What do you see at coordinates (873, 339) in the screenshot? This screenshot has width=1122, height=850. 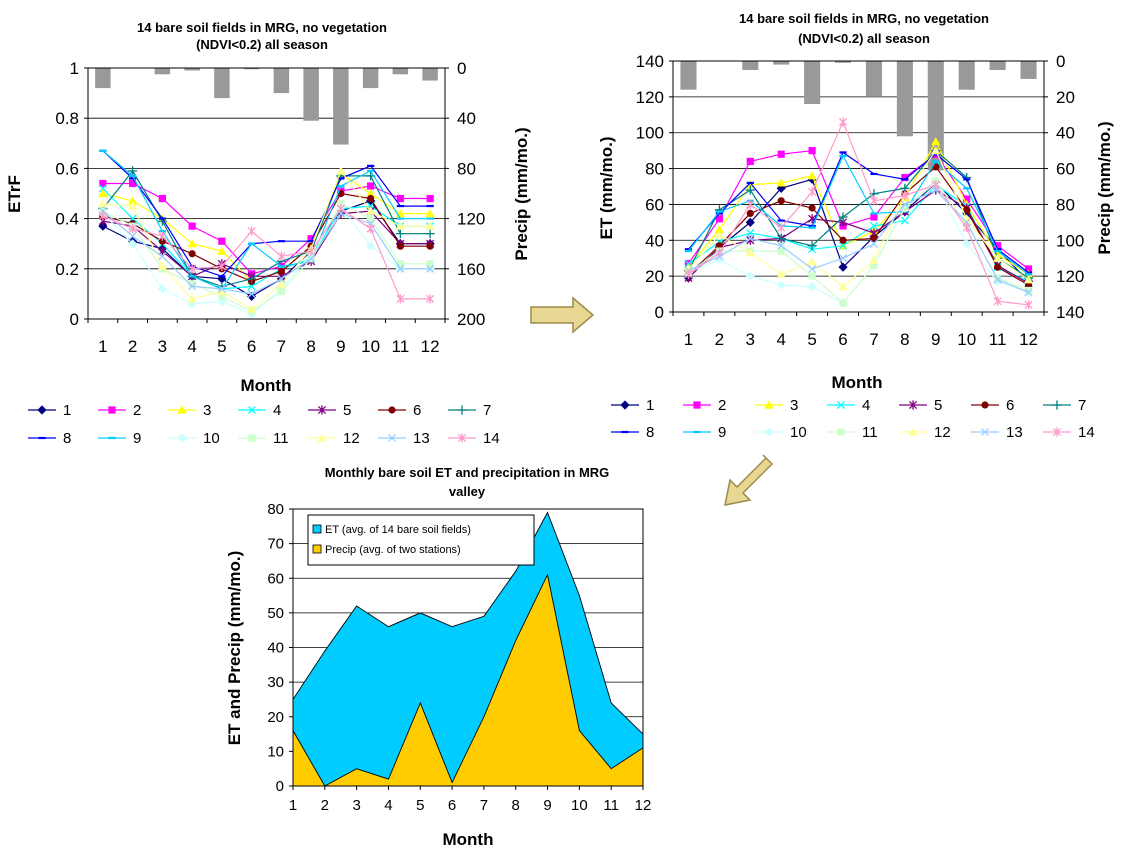 I see `x-tick-label: 7` at bounding box center [873, 339].